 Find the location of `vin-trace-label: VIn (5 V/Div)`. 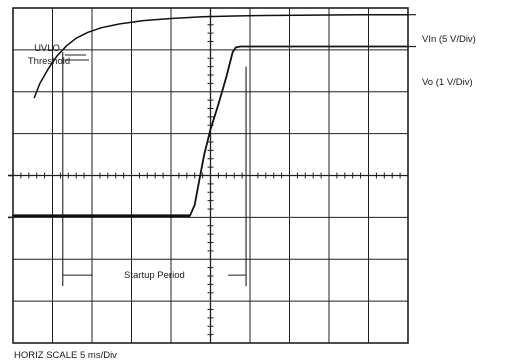

vin-trace-label: VIn (5 V/Div) is located at coordinates (449, 39).